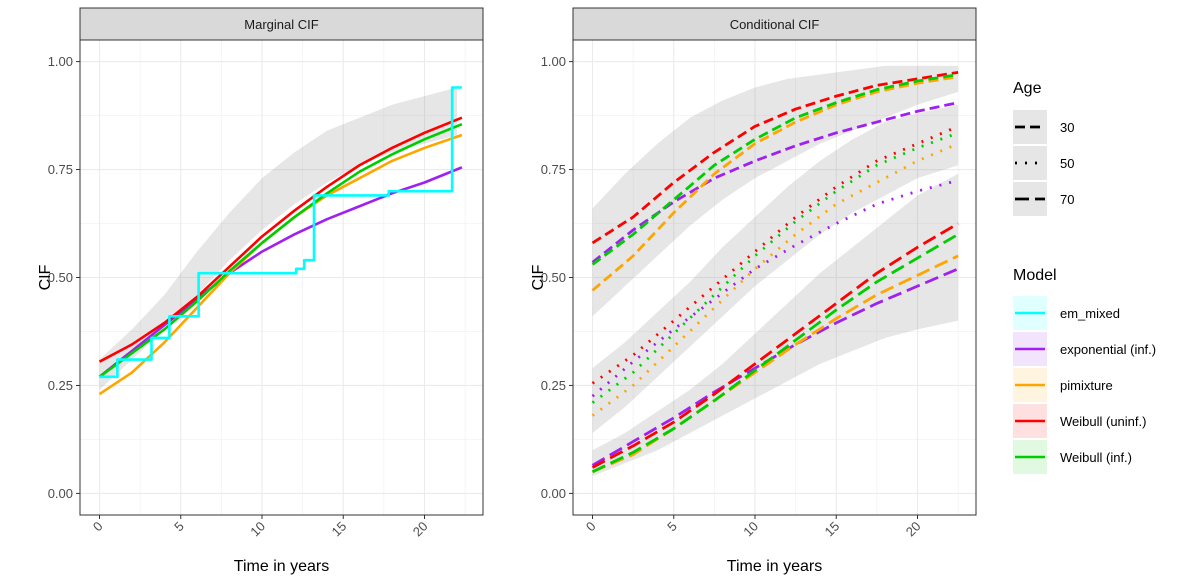 Image resolution: width=1195 pixels, height=579 pixels. What do you see at coordinates (281, 566) in the screenshot?
I see `x-axis-title-marginal-cif: Time in years` at bounding box center [281, 566].